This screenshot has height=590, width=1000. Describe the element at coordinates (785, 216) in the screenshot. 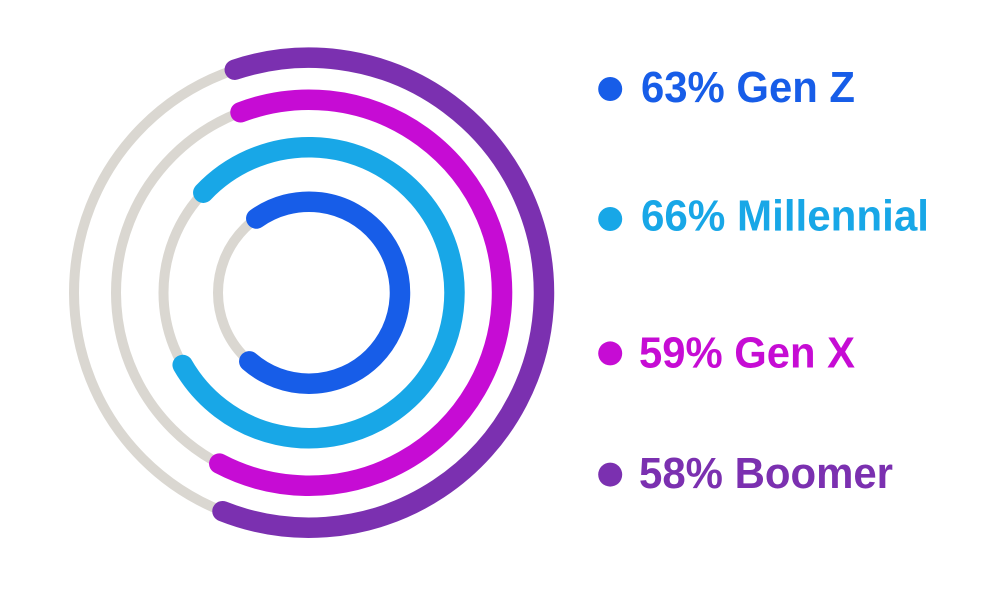

I see `svg-text: 66% Millennial` at that location.